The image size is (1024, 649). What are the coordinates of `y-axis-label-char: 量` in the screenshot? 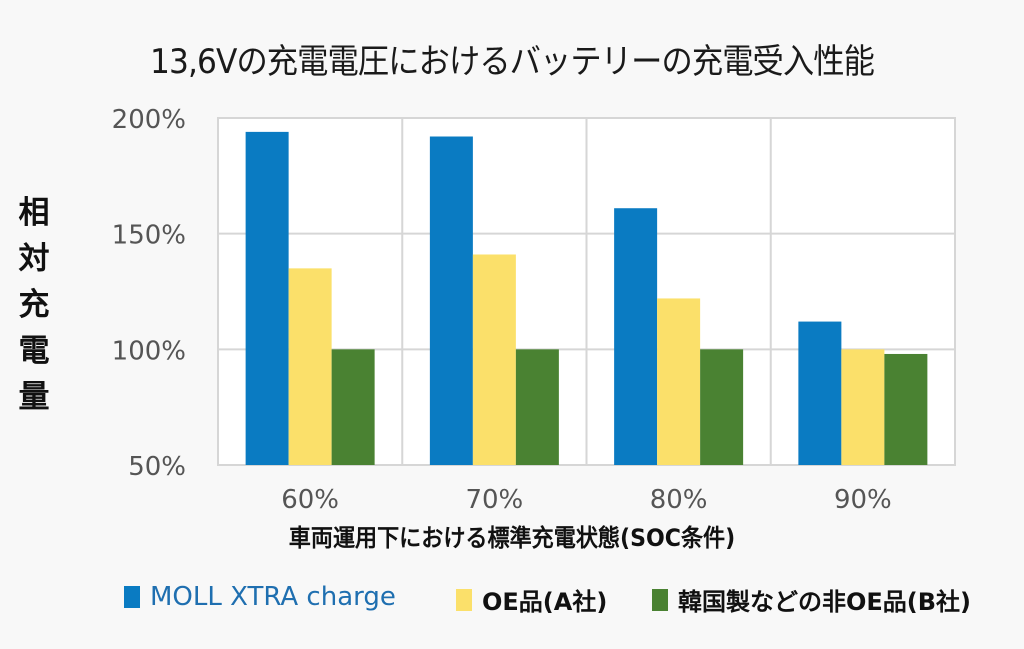 It's located at (34, 397).